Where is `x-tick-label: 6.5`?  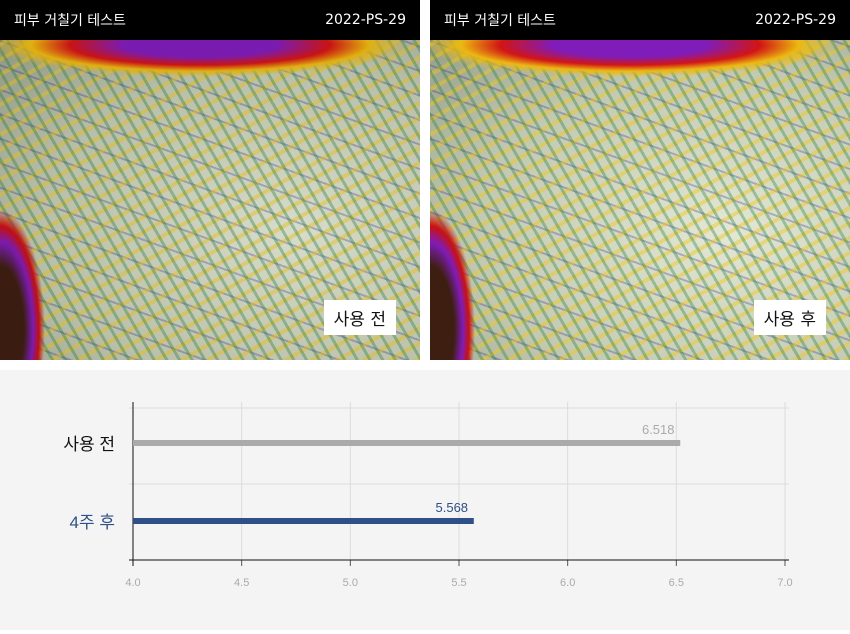
x-tick-label: 6.5 is located at coordinates (676, 583).